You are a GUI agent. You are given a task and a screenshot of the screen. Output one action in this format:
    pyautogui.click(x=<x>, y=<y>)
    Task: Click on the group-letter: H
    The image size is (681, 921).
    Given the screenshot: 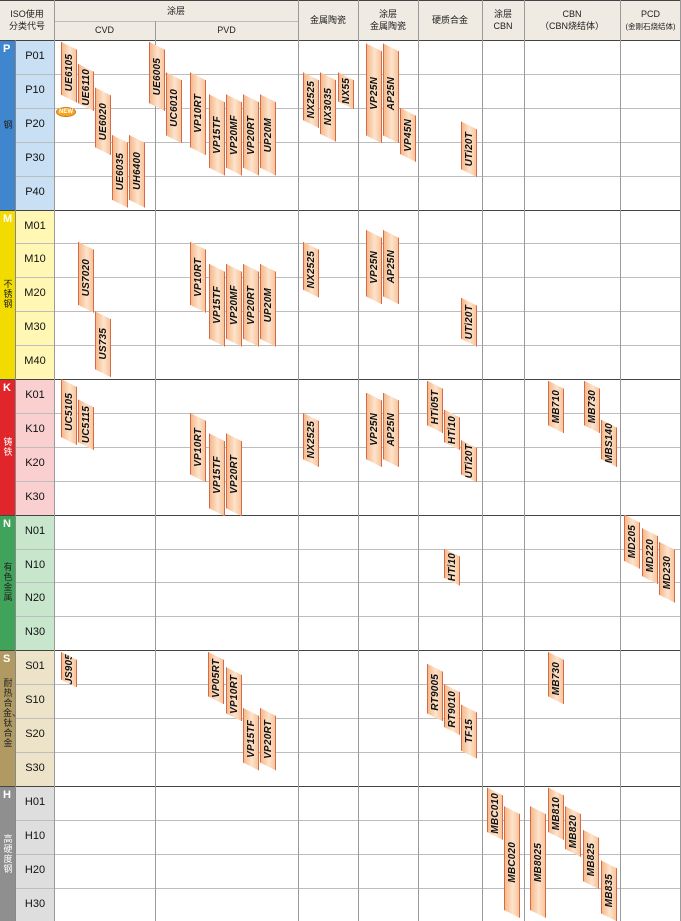 What is the action you would take?
    pyautogui.click(x=7, y=794)
    